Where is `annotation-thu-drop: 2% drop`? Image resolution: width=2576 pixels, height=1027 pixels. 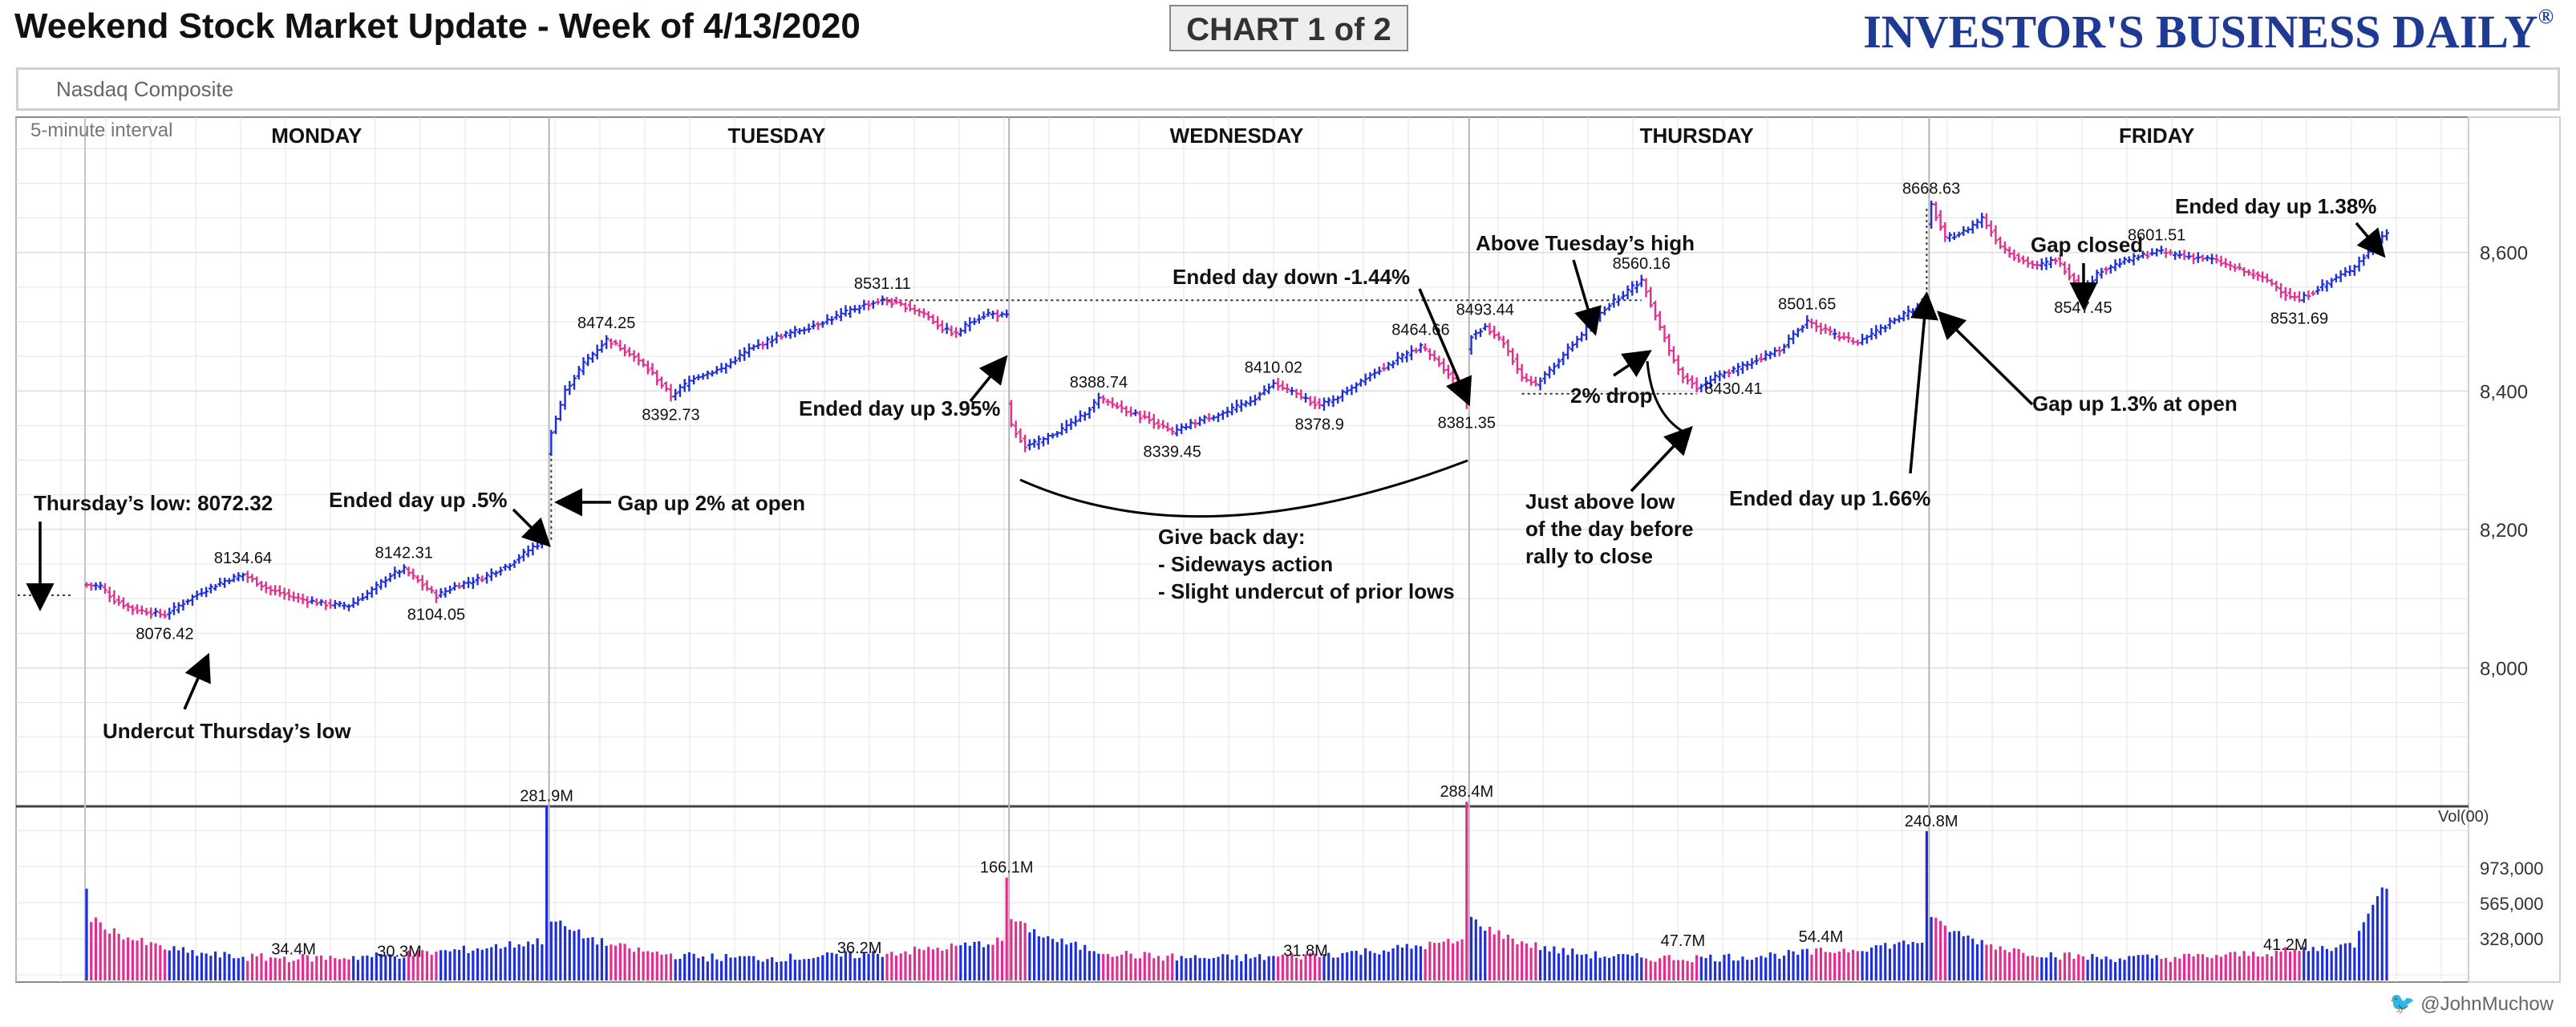 annotation-thu-drop: 2% drop is located at coordinates (1611, 396).